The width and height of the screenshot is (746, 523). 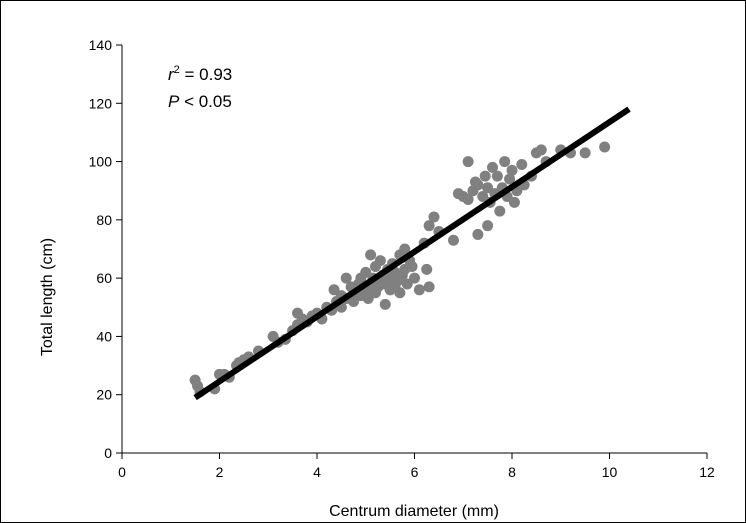 I want to click on x-axis-title: Centrum diameter (mm), so click(x=414, y=511).